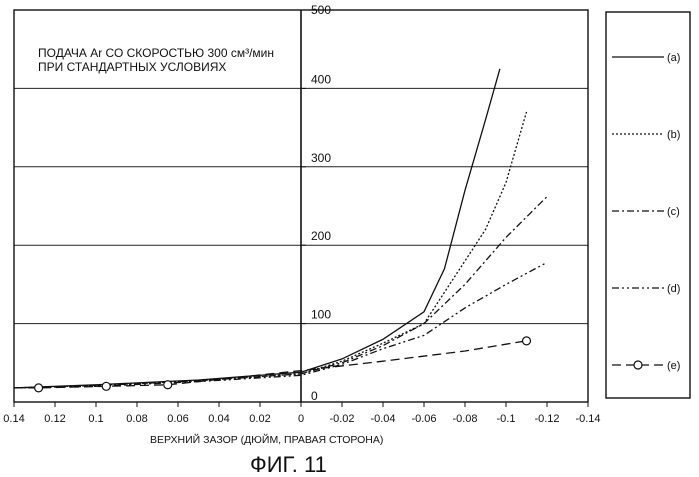 This screenshot has width=699, height=477. I want to click on y-tick-label: 100, so click(321, 315).